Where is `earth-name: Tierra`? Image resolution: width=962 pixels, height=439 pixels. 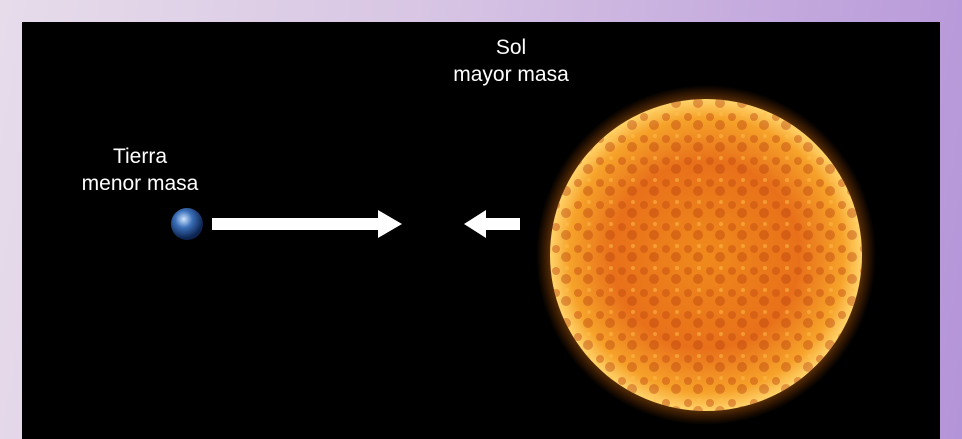 earth-name: Tierra is located at coordinates (140, 156).